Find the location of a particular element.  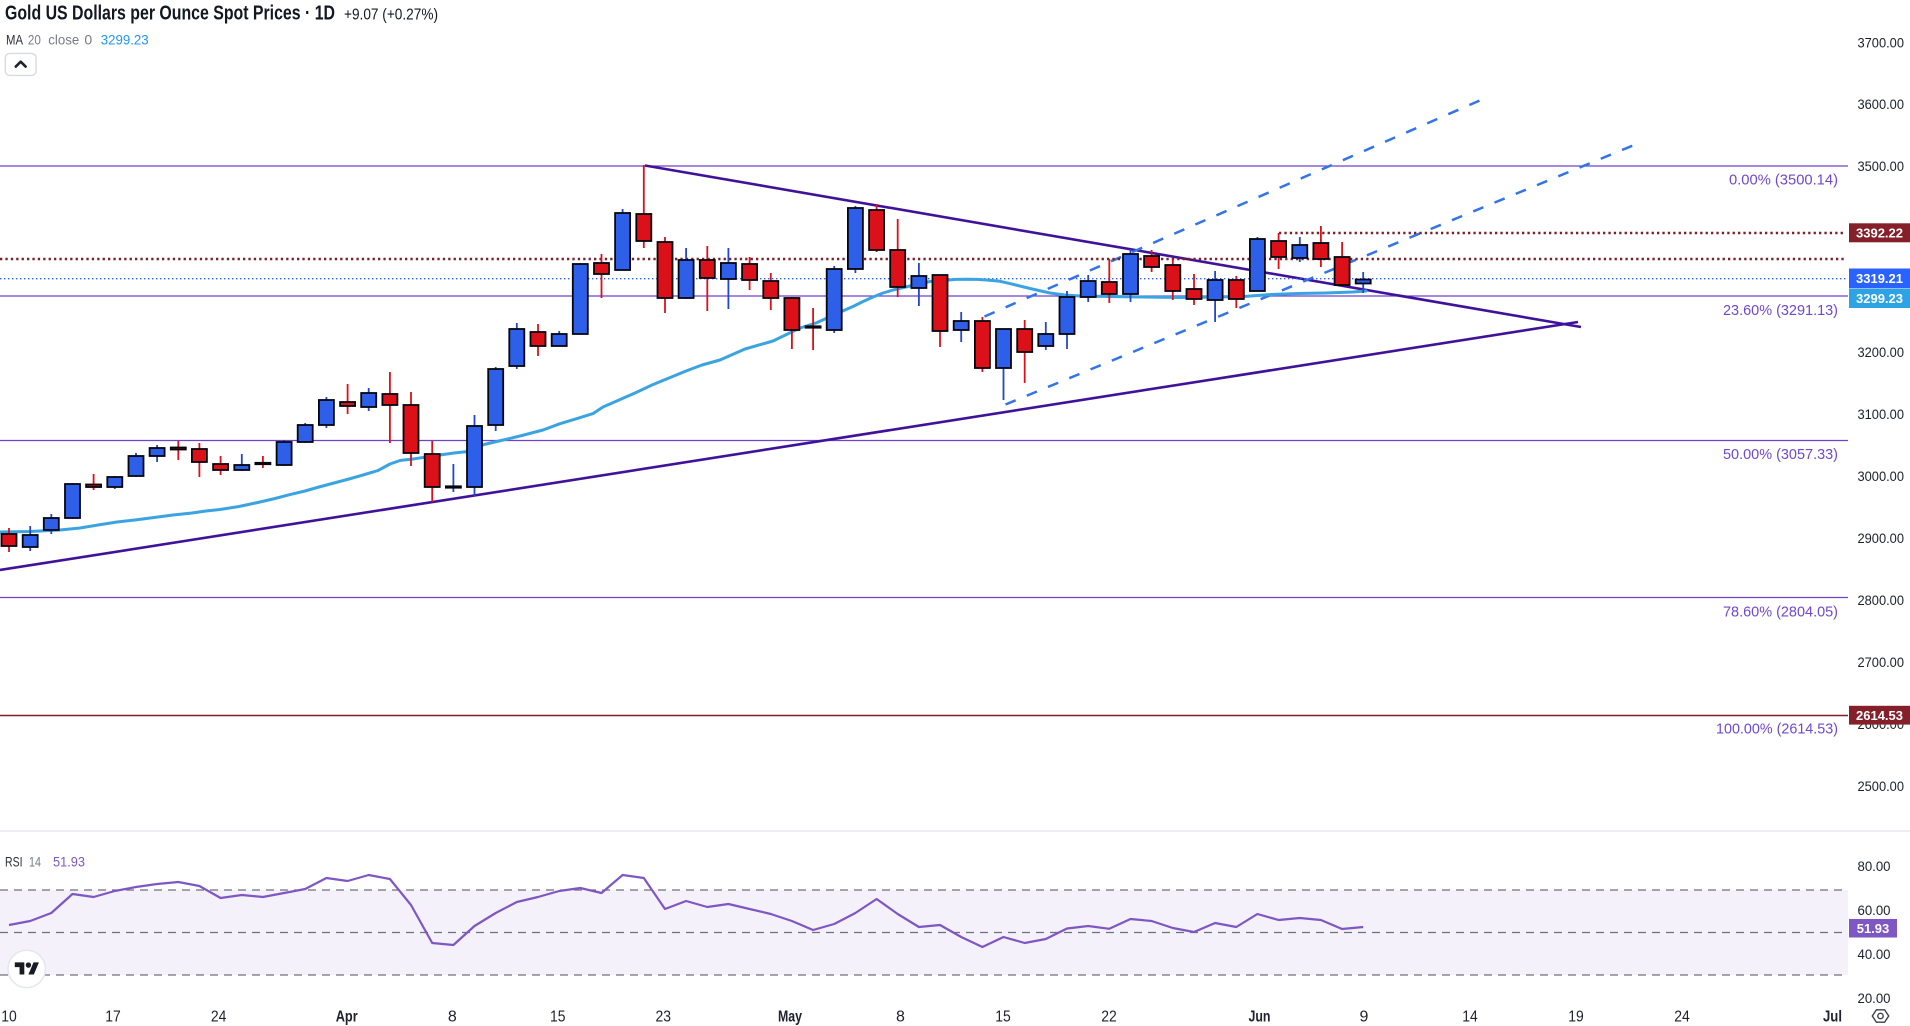

svg-text: Jun is located at coordinates (1260, 1017).